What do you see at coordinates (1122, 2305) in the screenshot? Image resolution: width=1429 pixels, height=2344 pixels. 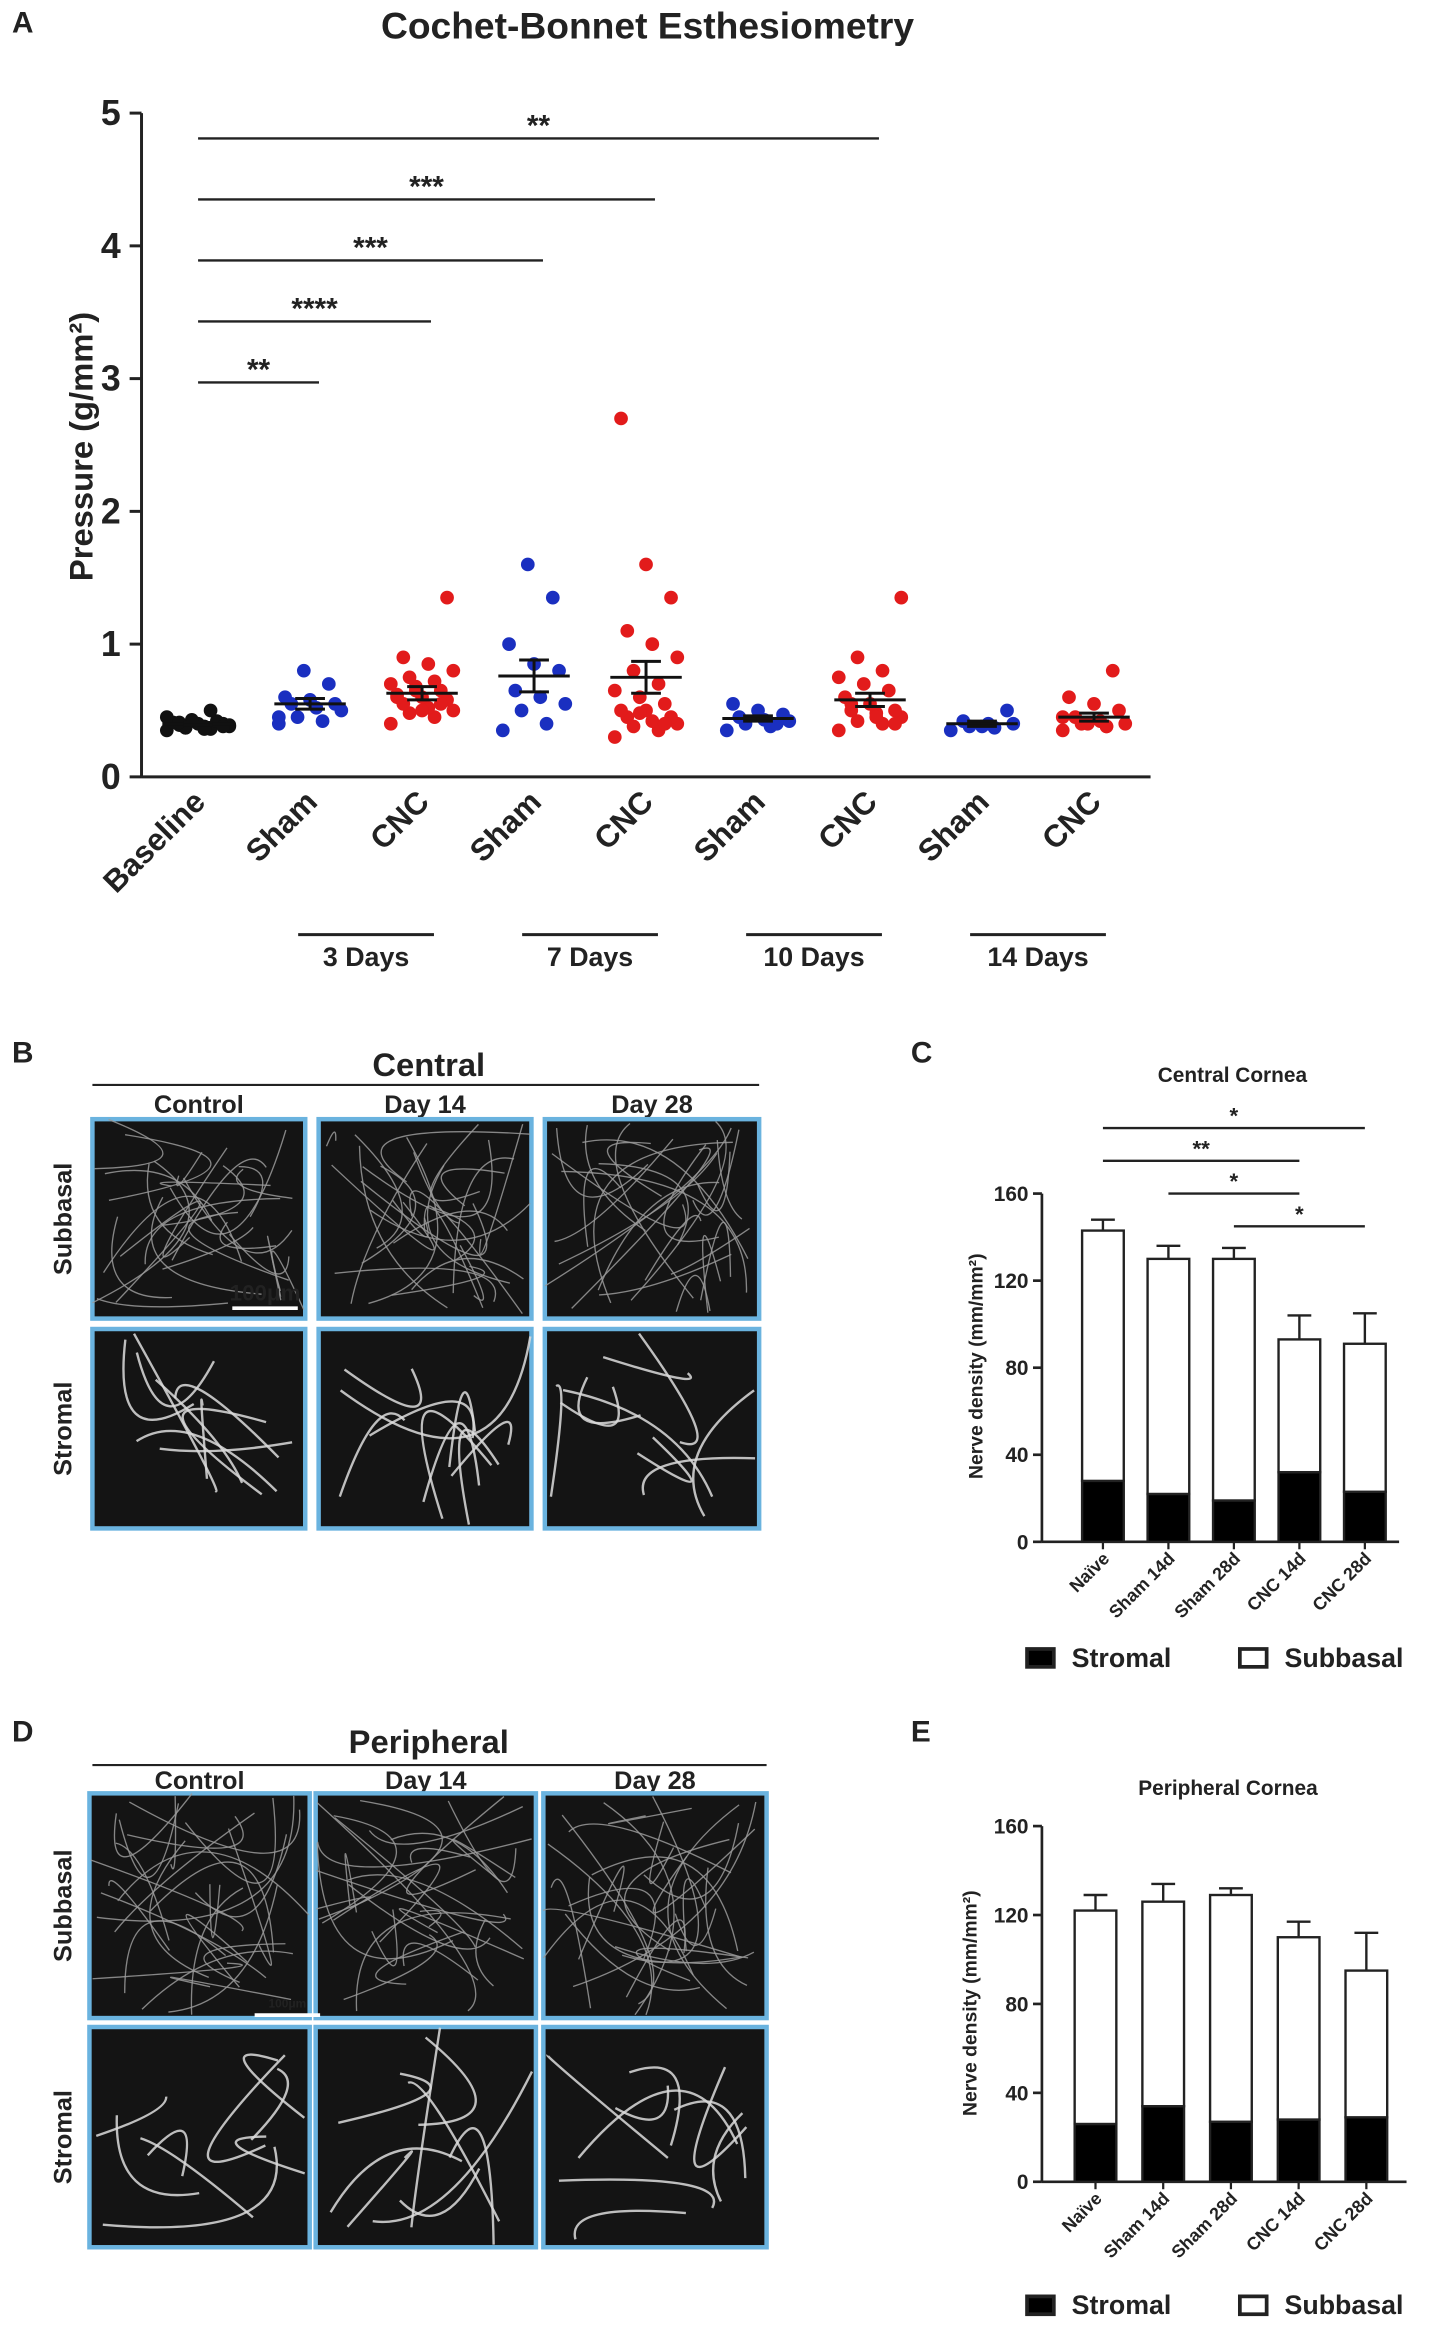 I see `legend-label: Stromal` at bounding box center [1122, 2305].